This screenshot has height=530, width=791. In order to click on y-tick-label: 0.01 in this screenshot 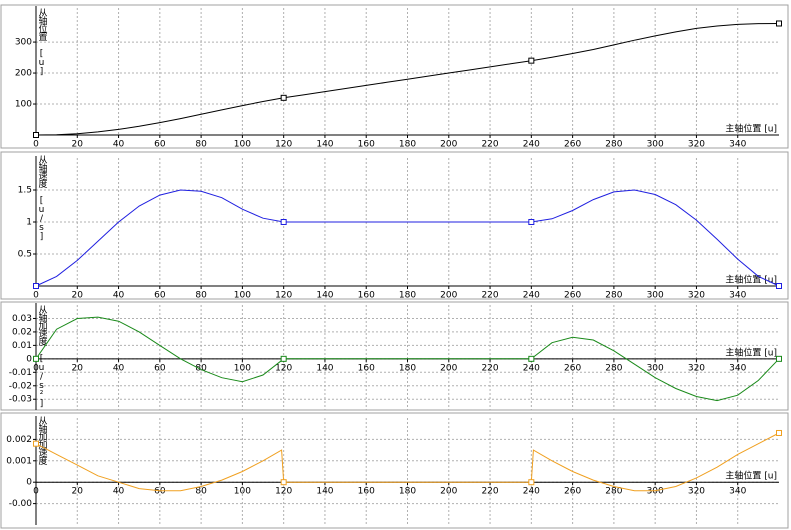, I will do `click(22, 346)`.